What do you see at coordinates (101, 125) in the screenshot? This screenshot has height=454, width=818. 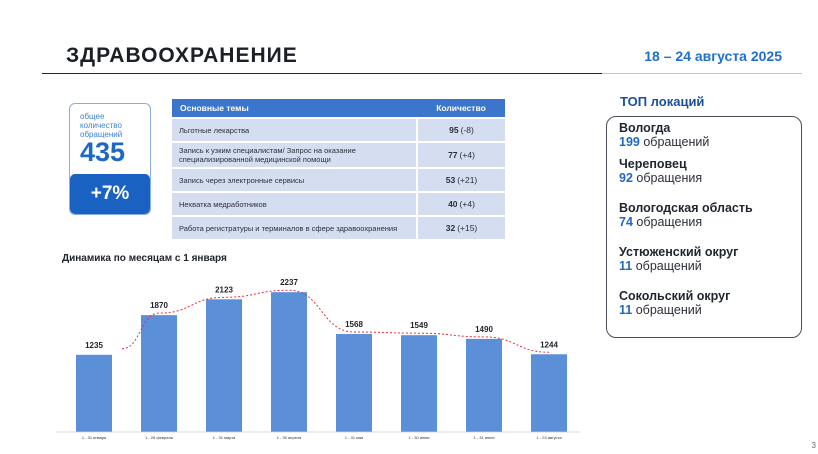 I see `total-label: общее количество обращений` at bounding box center [101, 125].